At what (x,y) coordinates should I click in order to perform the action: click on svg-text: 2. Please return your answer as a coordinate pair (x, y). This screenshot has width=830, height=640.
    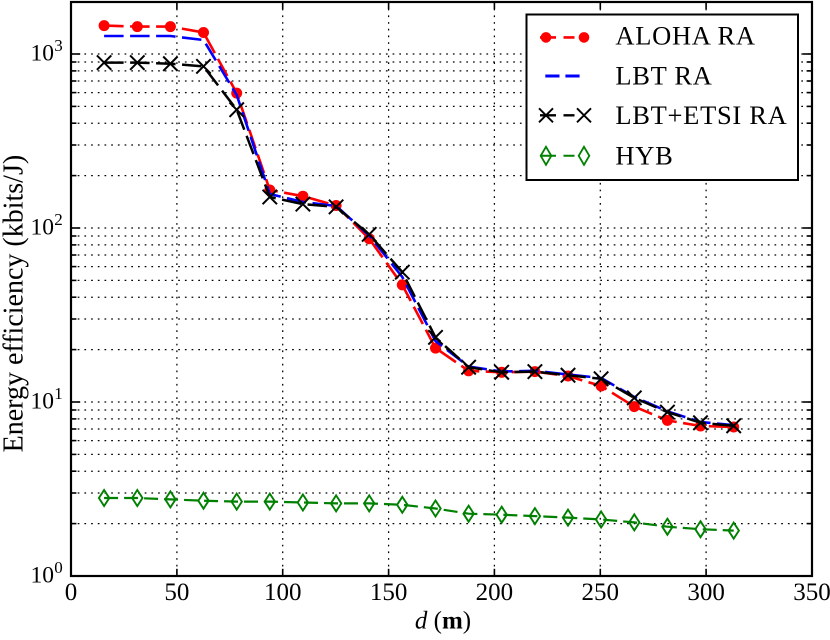
    Looking at the image, I should click on (58, 219).